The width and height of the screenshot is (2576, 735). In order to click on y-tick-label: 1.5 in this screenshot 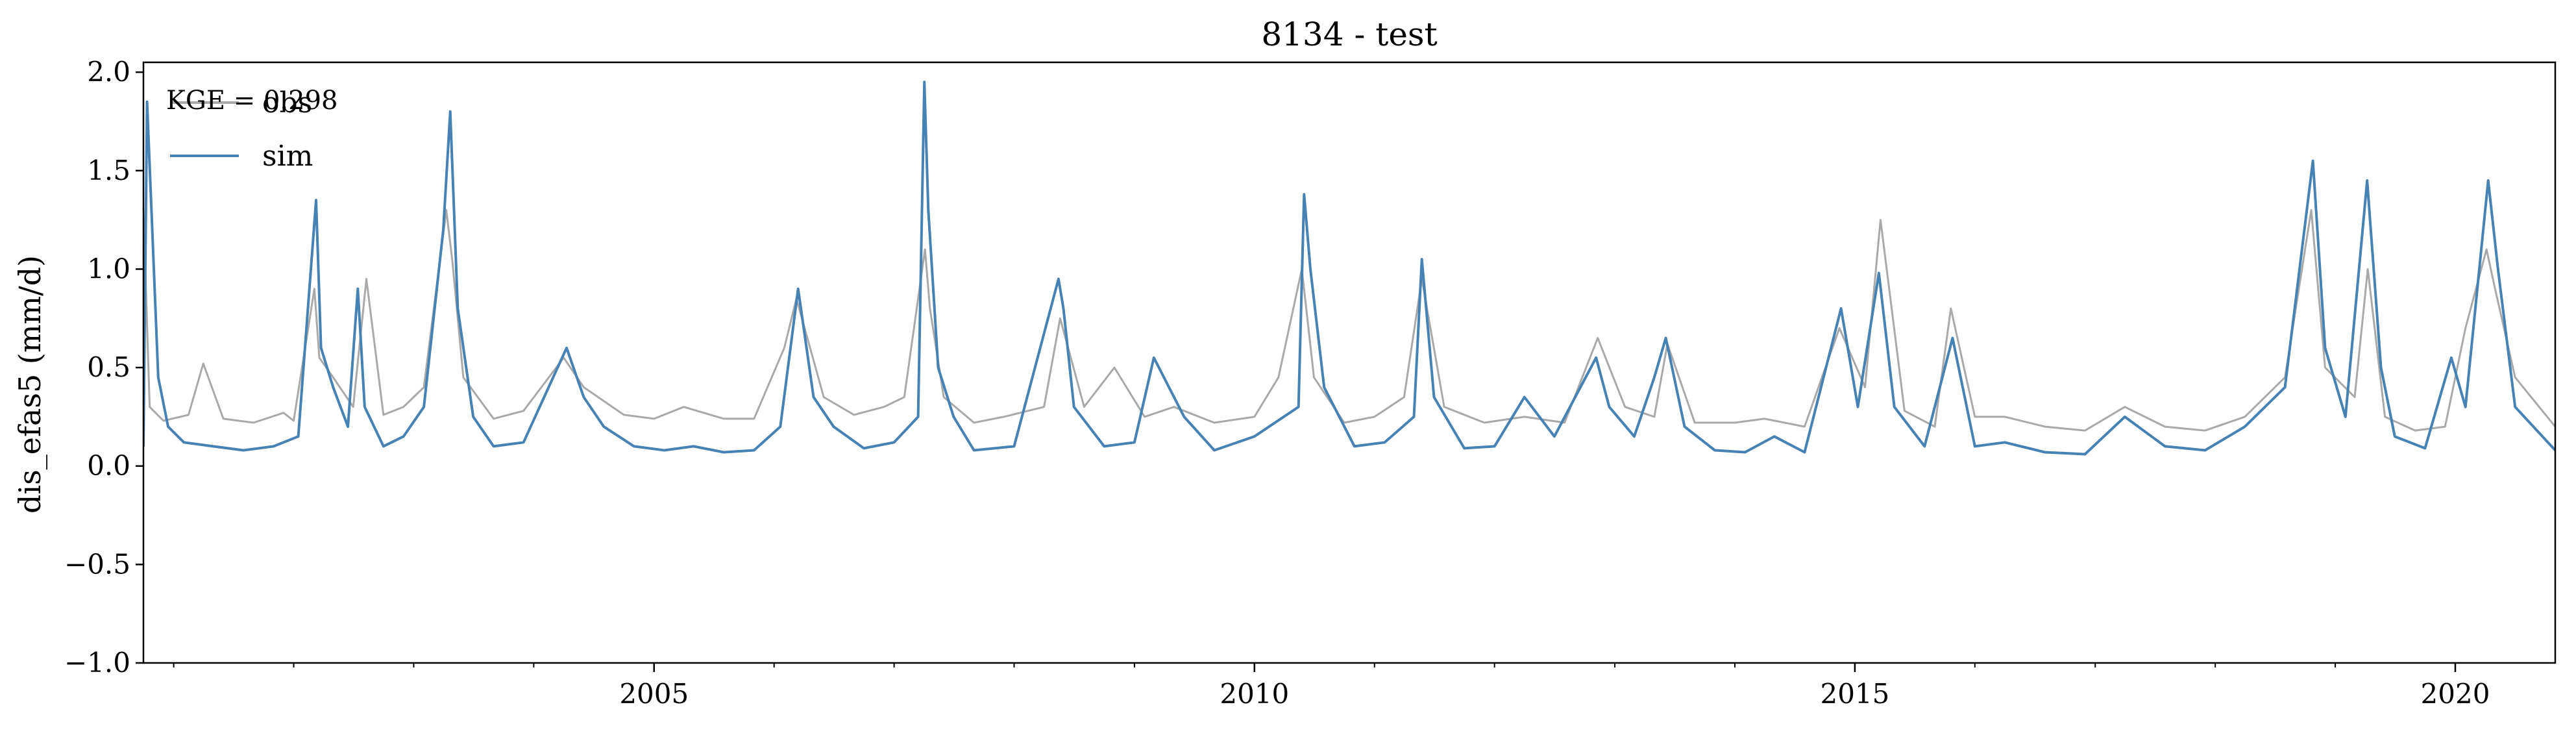, I will do `click(108, 170)`.